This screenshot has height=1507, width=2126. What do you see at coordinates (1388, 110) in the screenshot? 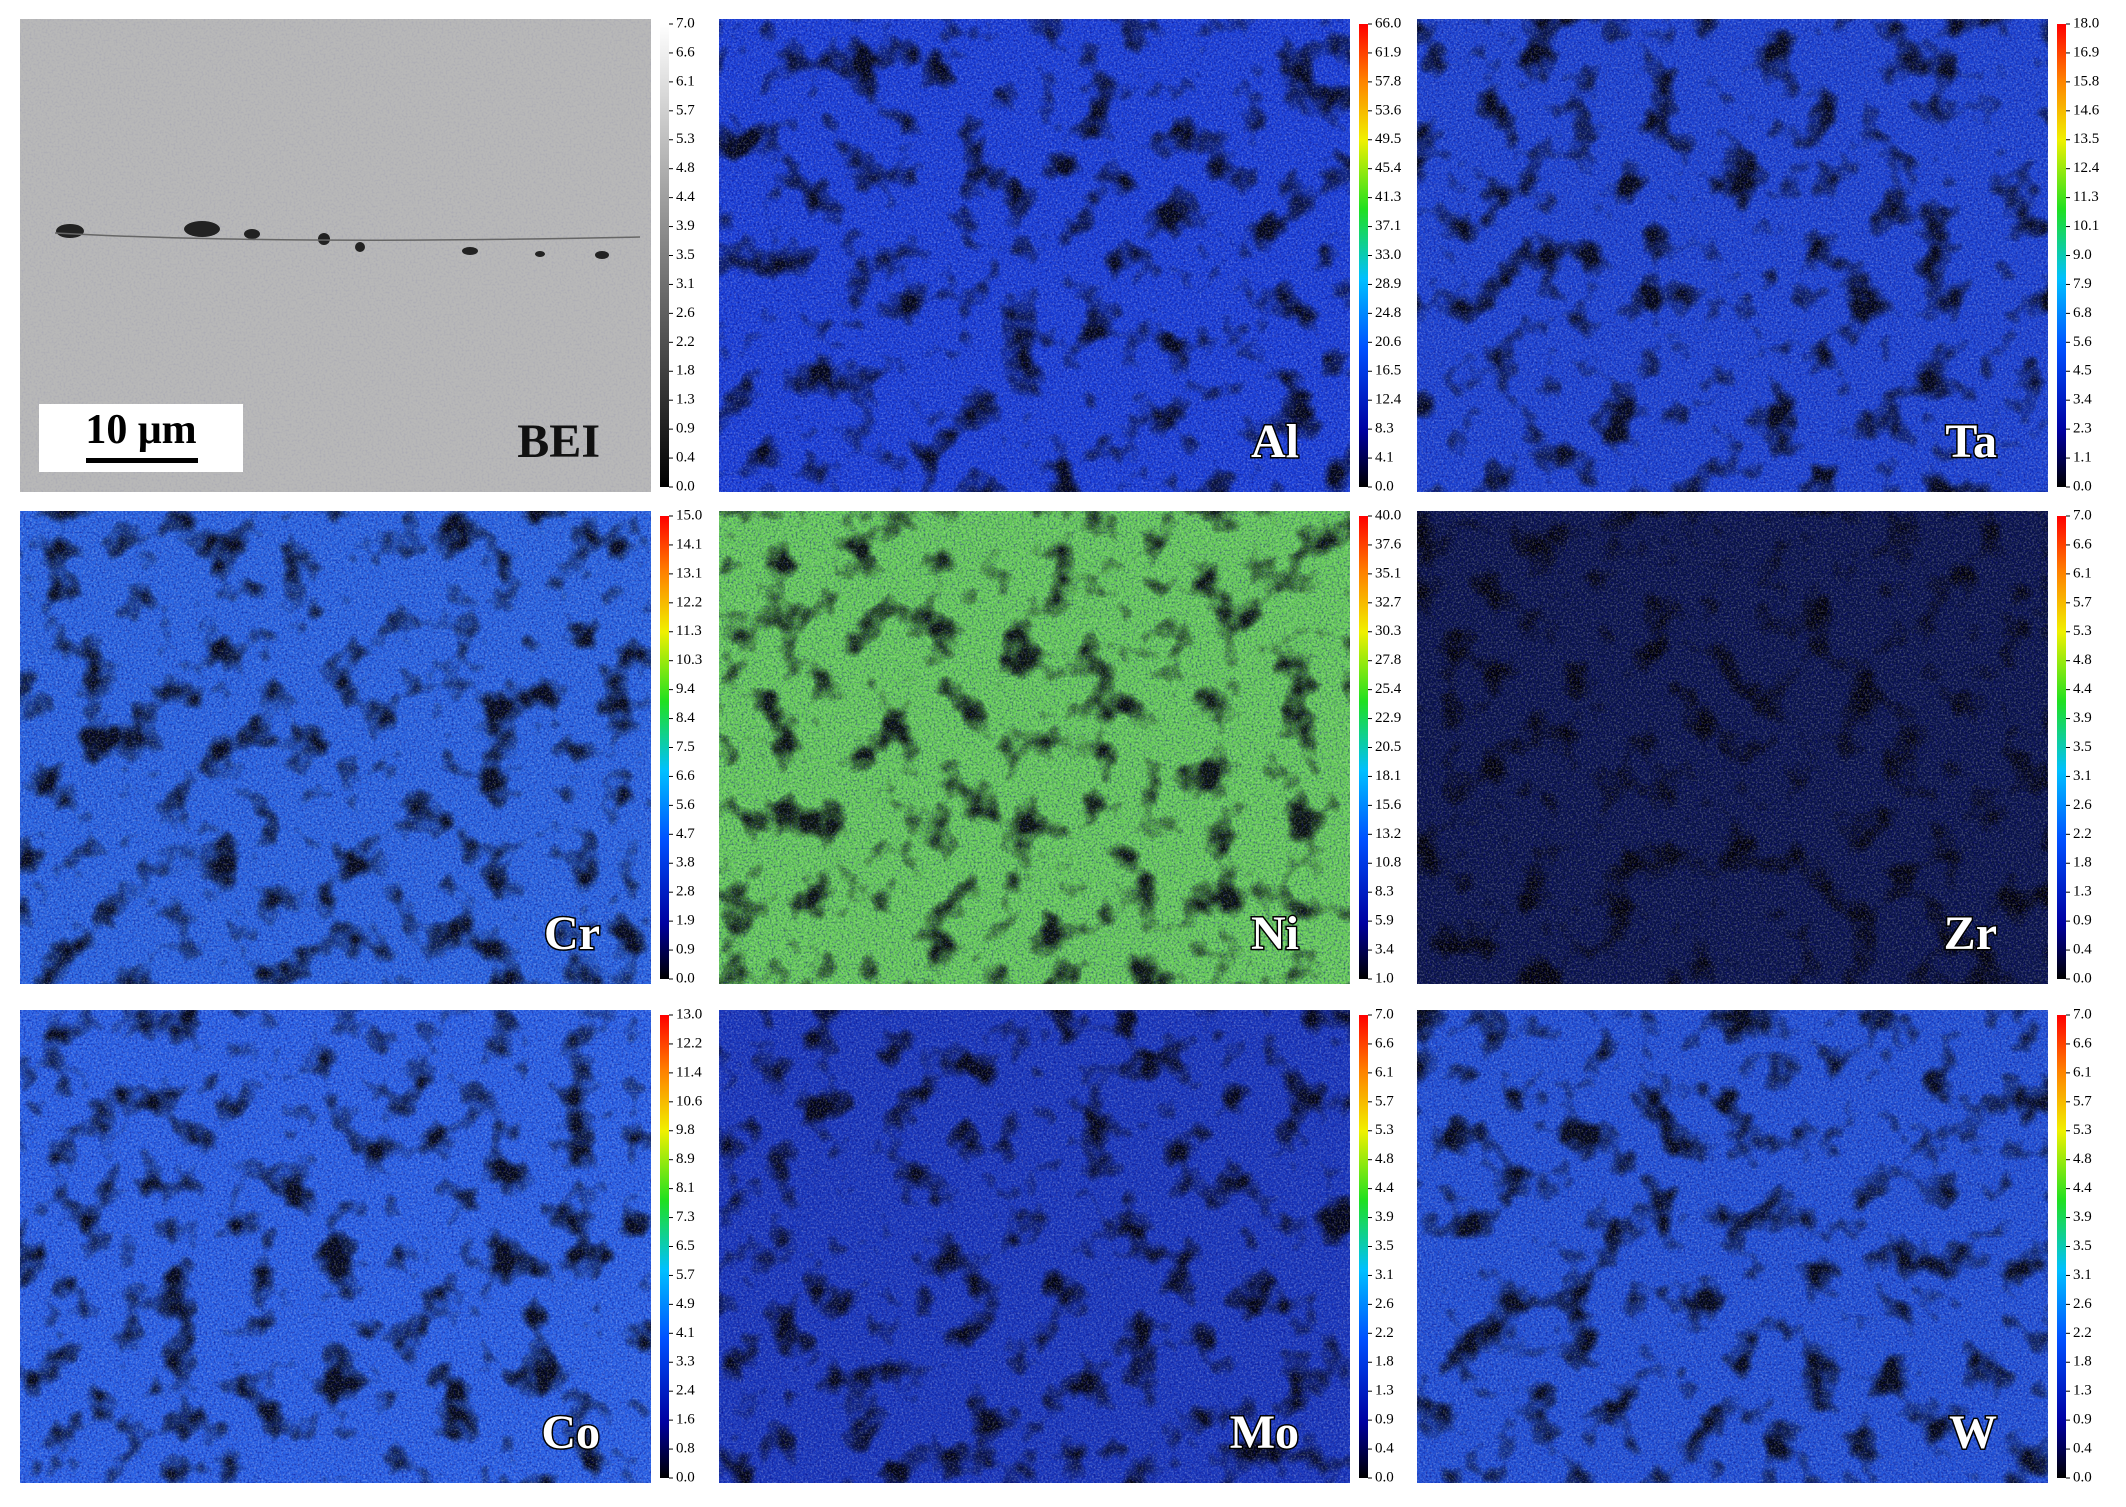
I see `colorbar-tick-label: 53.6` at bounding box center [1388, 110].